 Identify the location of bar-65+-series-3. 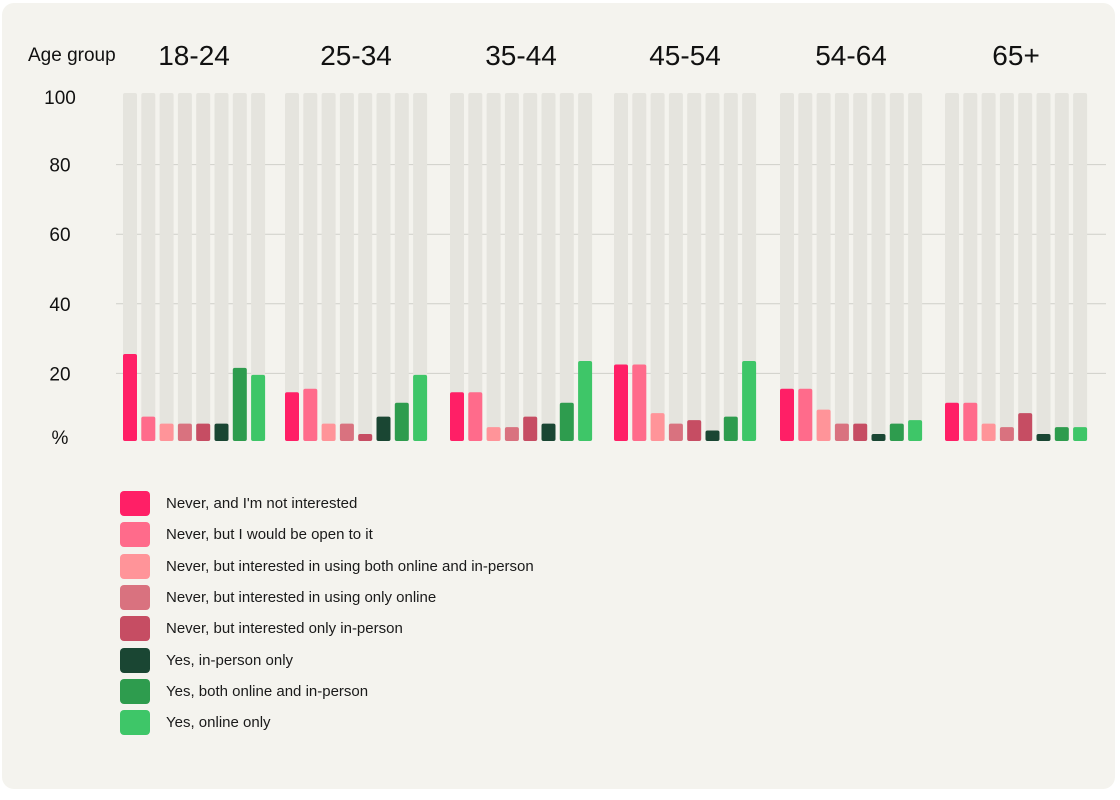
(988, 432).